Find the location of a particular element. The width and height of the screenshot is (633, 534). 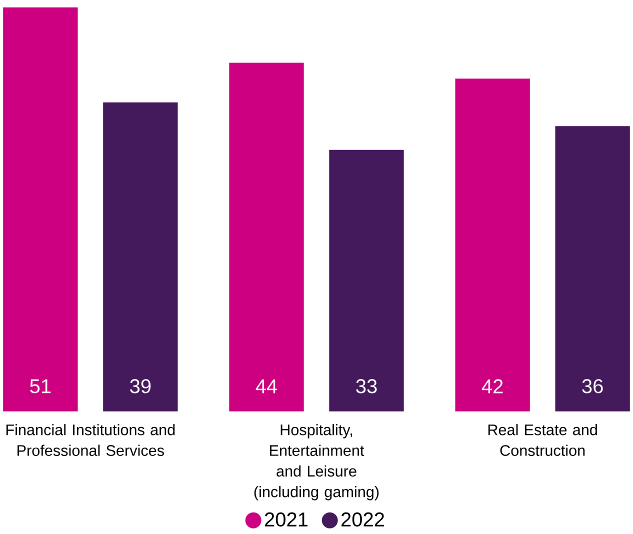

x-tick-label: Financial Institutions and Professional Services is located at coordinates (90, 440).